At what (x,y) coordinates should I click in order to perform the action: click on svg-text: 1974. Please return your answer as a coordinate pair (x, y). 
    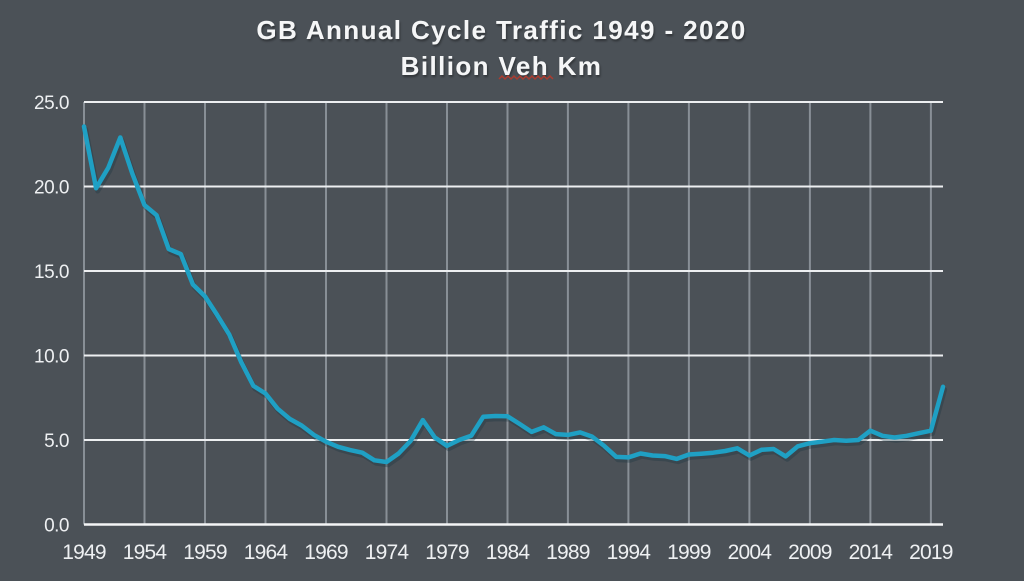
    Looking at the image, I should click on (387, 552).